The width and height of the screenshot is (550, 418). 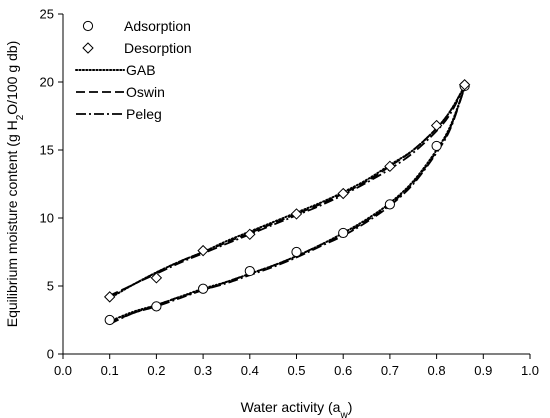 I want to click on legend-item-adsorption: Adsorption, so click(x=136, y=26).